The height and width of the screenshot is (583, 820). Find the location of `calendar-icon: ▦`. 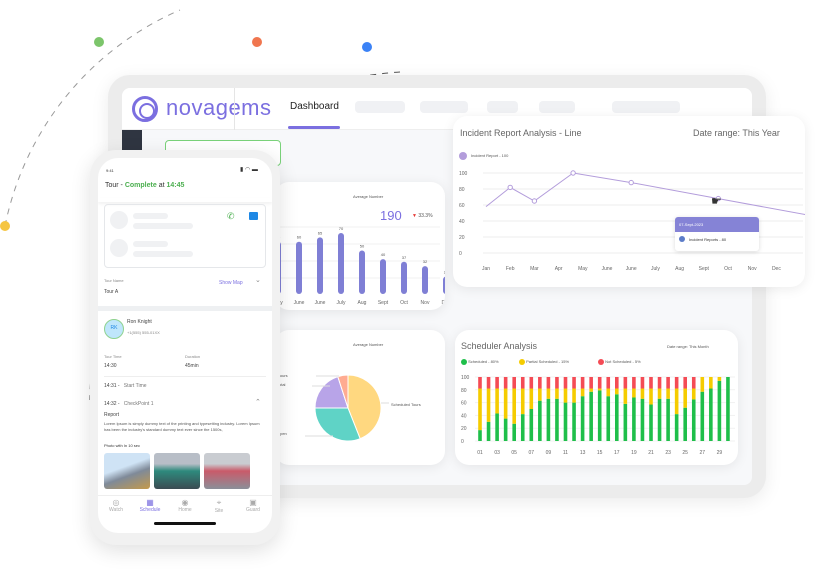

calendar-icon: ▦ is located at coordinates (150, 502).